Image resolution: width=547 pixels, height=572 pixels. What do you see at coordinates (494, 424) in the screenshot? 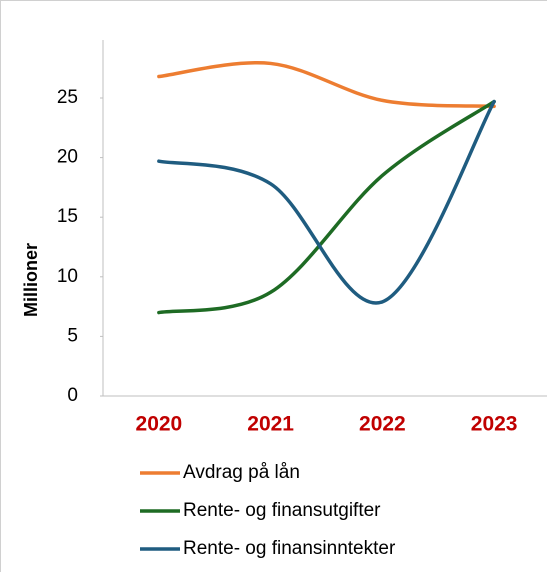
I see `x-tick-label: 2023` at bounding box center [494, 424].